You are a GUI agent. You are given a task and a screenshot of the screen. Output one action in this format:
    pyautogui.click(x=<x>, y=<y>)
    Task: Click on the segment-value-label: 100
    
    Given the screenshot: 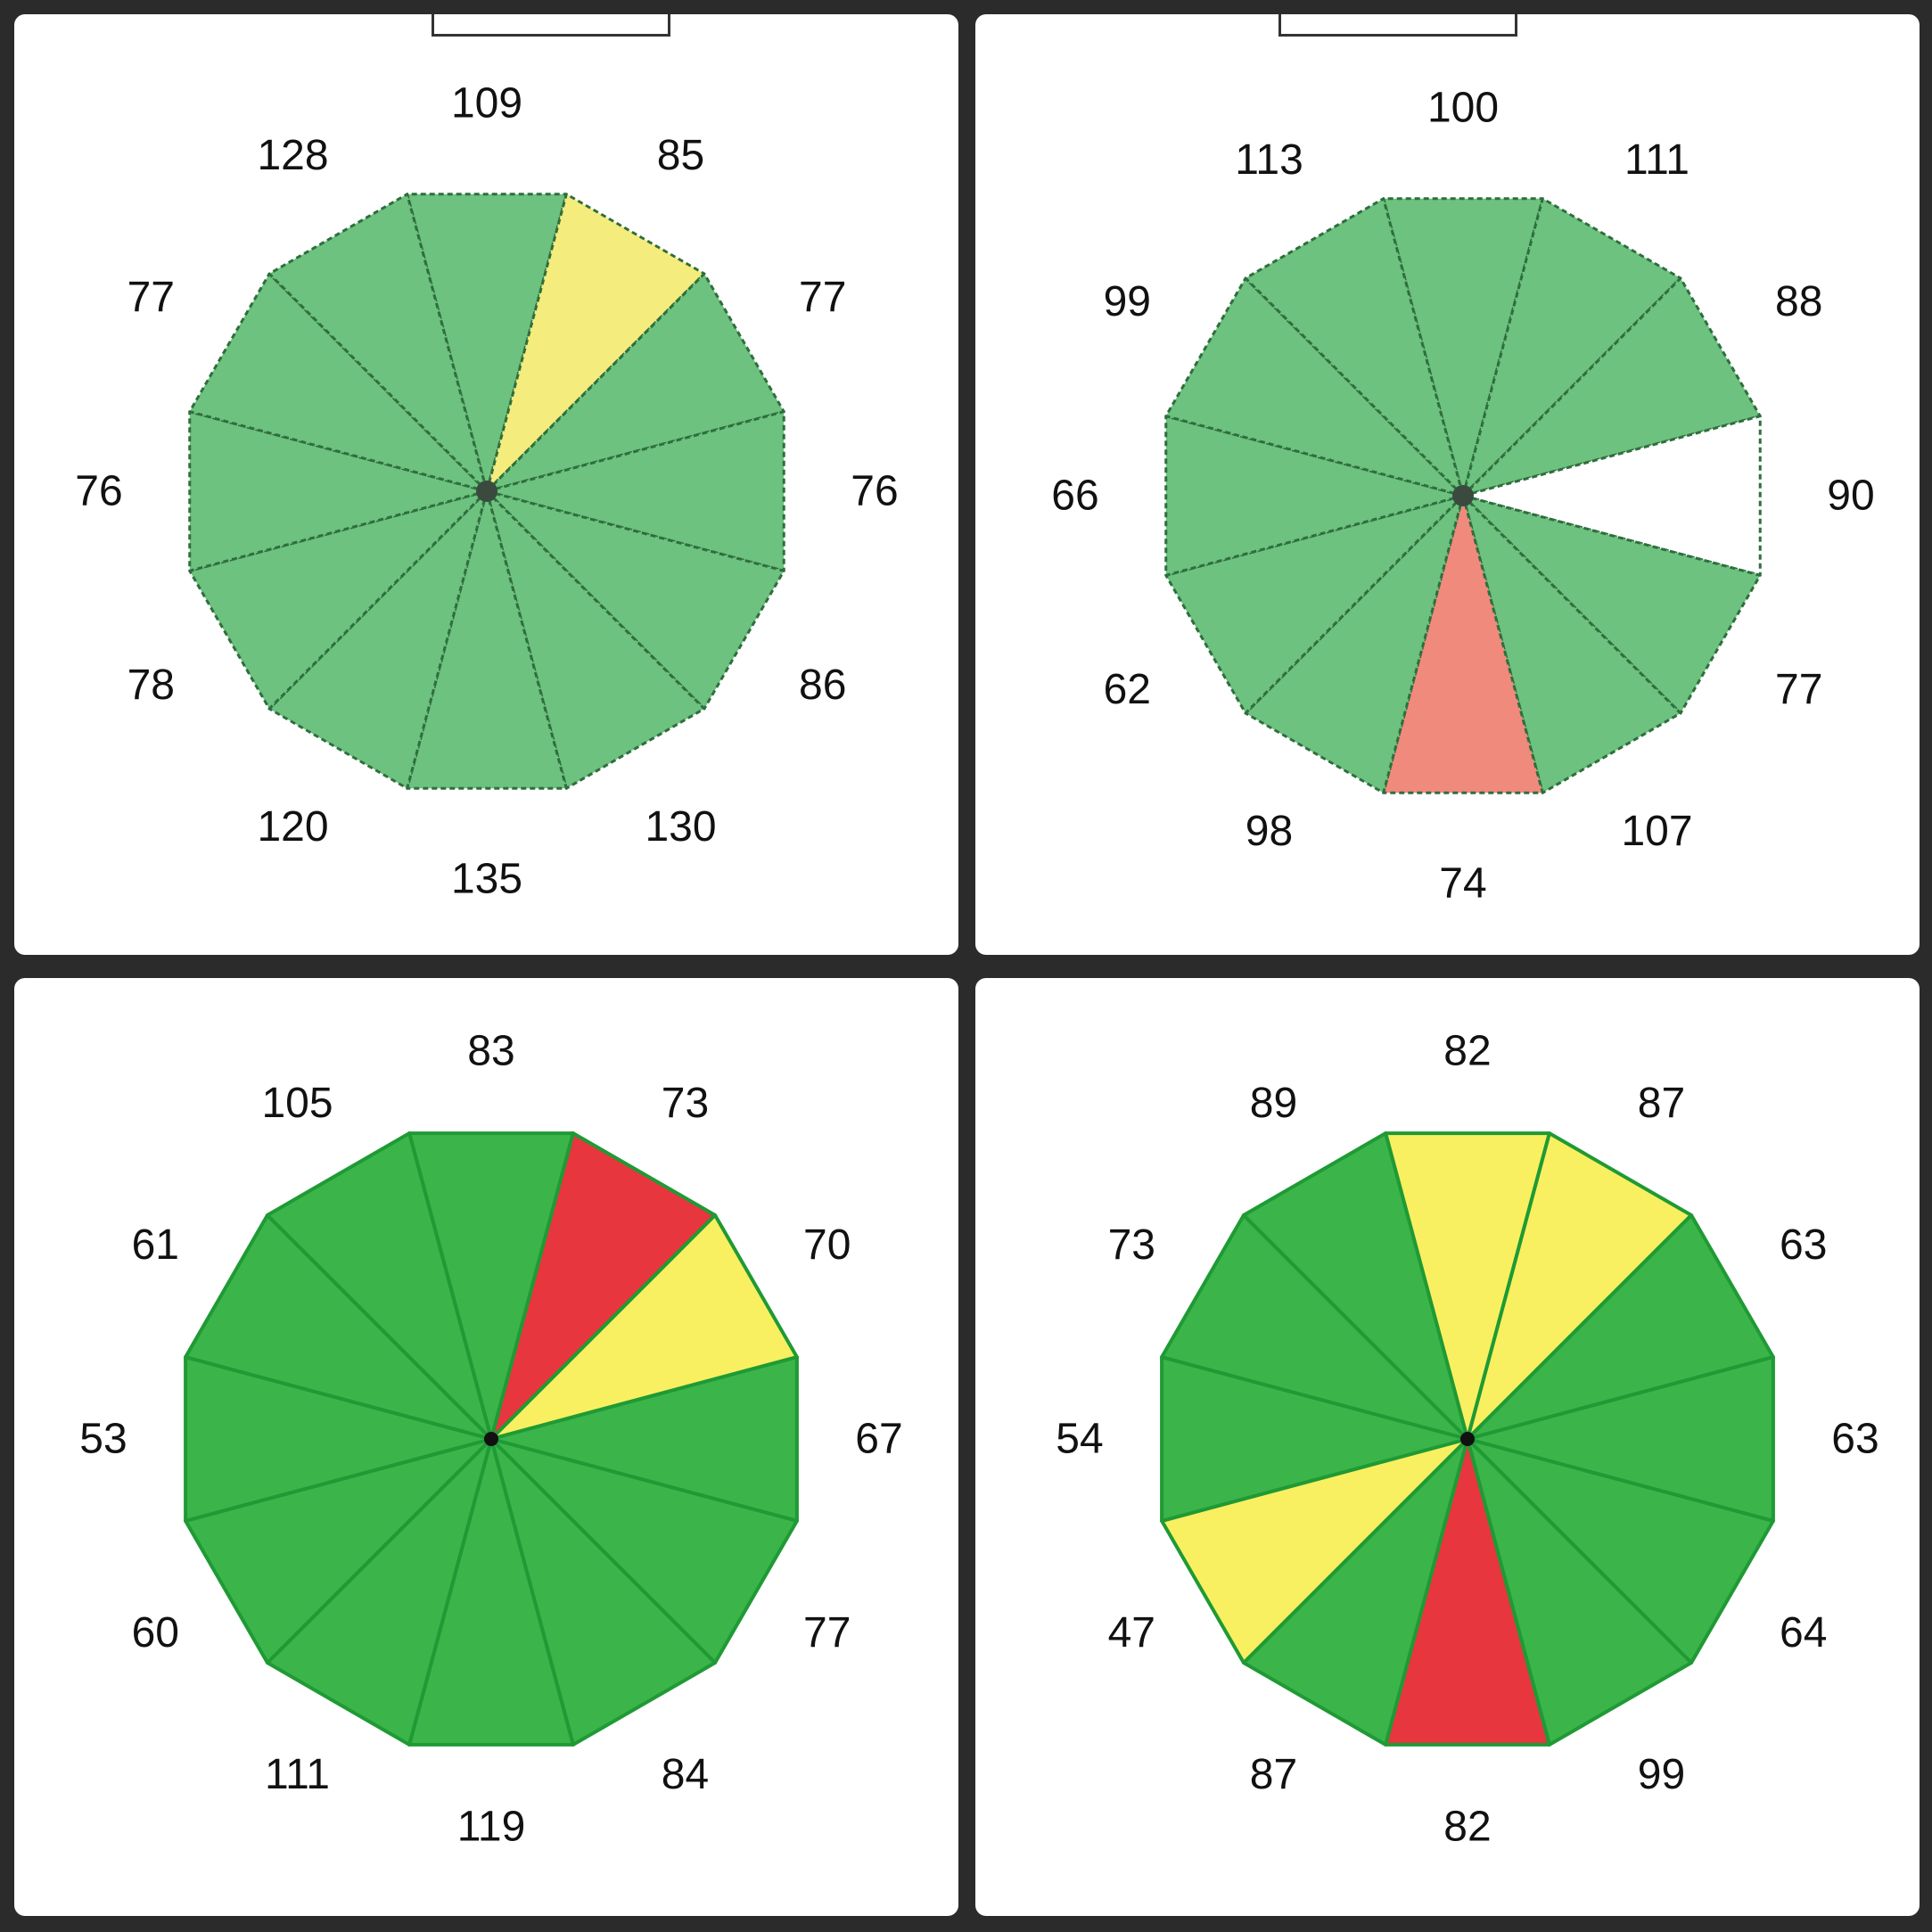 What is the action you would take?
    pyautogui.click(x=1463, y=108)
    